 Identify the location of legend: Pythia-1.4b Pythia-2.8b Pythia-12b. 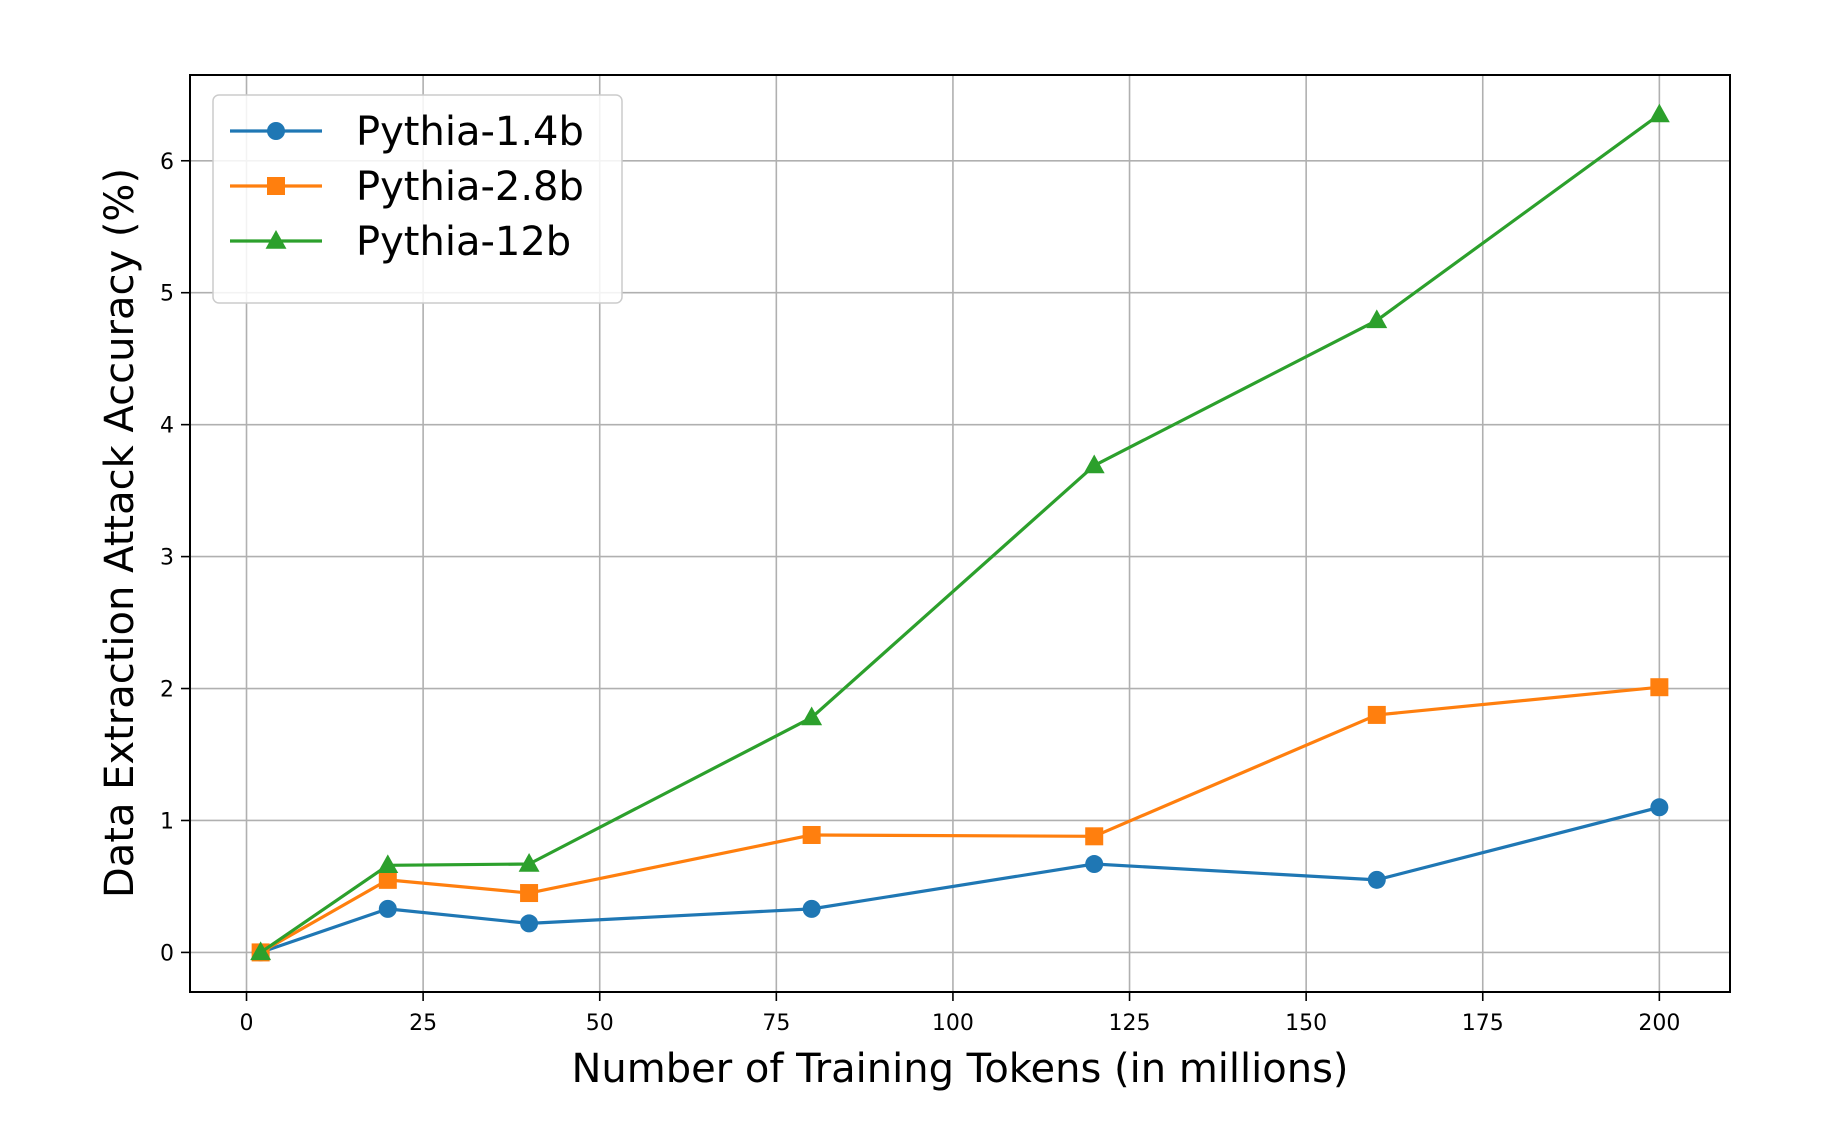
(417, 199).